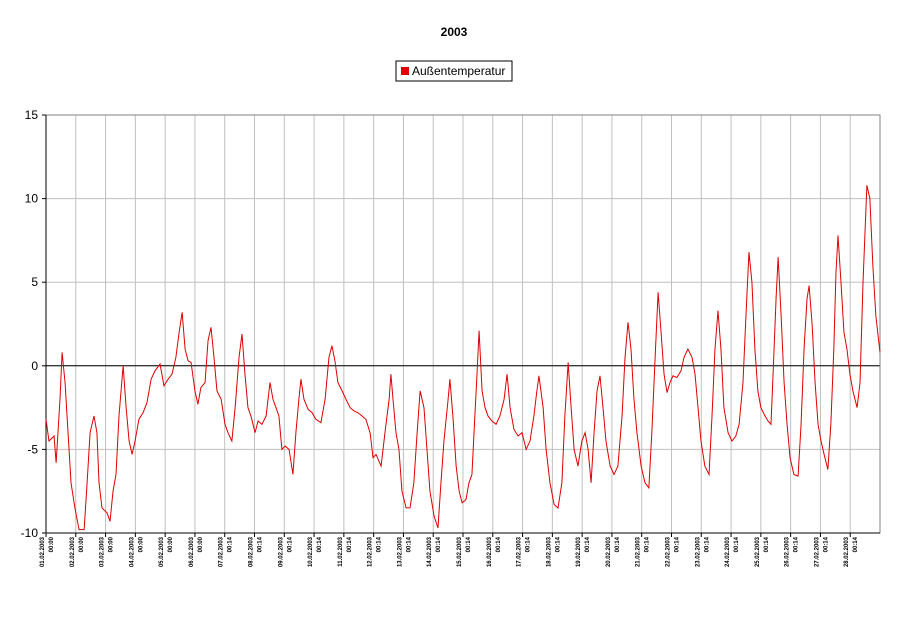  Describe the element at coordinates (669, 551) in the screenshot. I see `x-tick-label-line: 22.02.2003` at that location.